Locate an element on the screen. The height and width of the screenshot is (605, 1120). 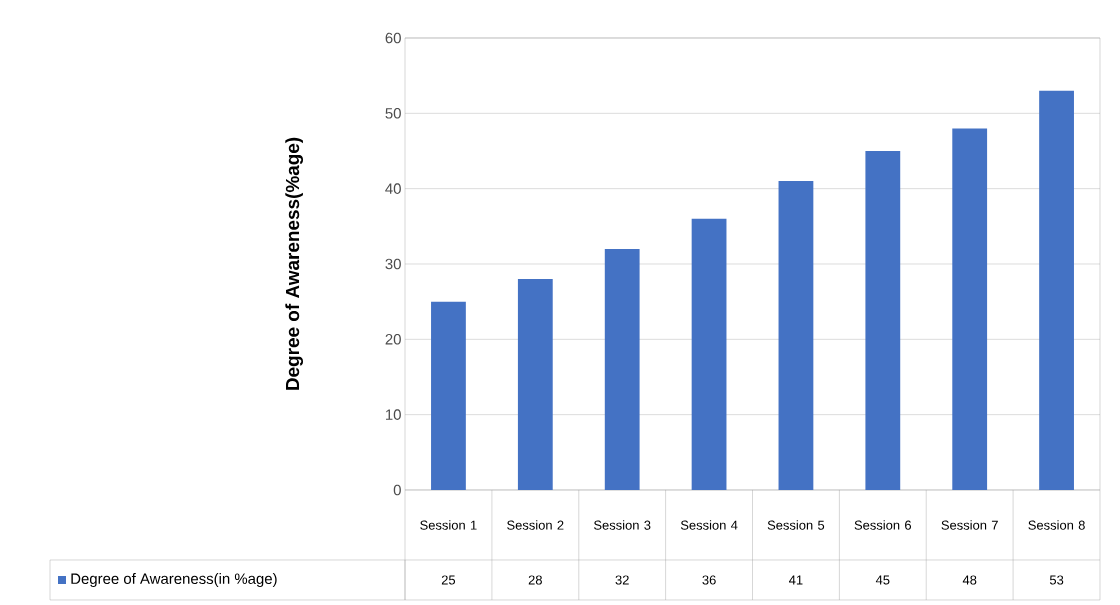
data-label: 28 is located at coordinates (535, 580).